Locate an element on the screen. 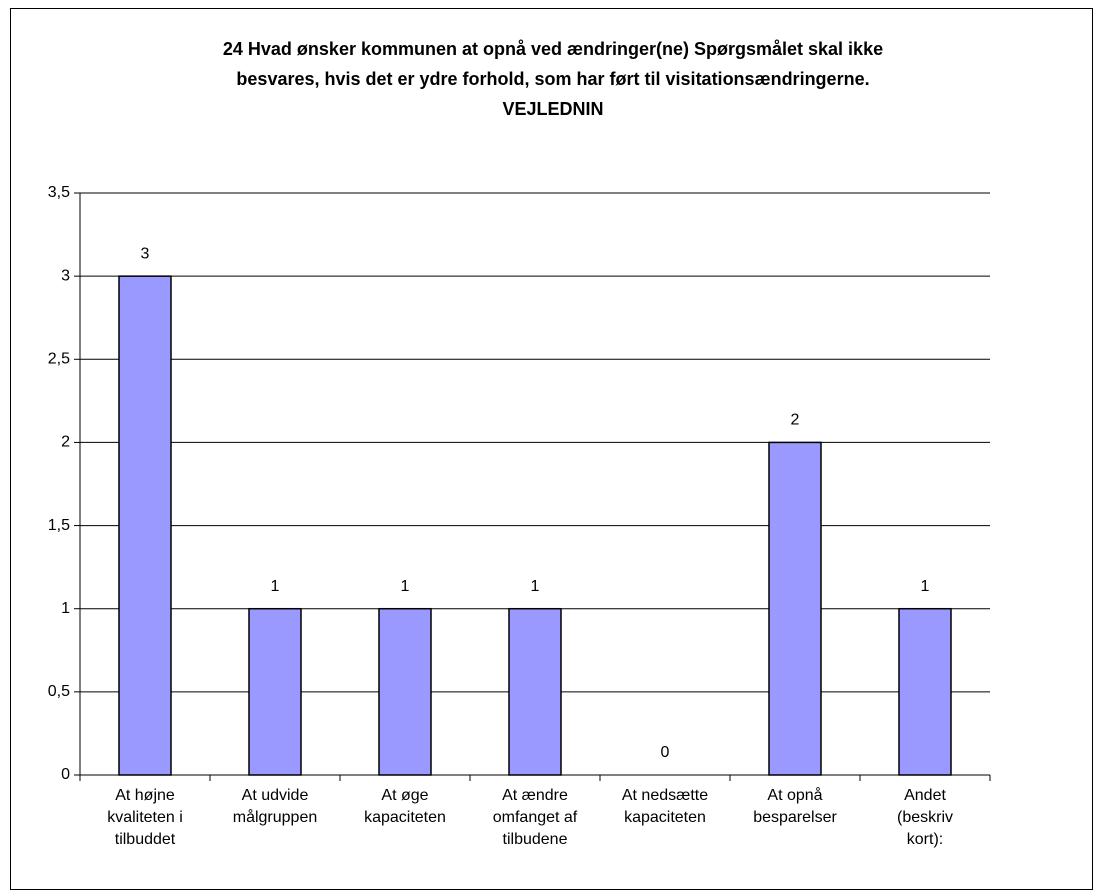 The height and width of the screenshot is (894, 1096). data-label: 2 is located at coordinates (795, 420).